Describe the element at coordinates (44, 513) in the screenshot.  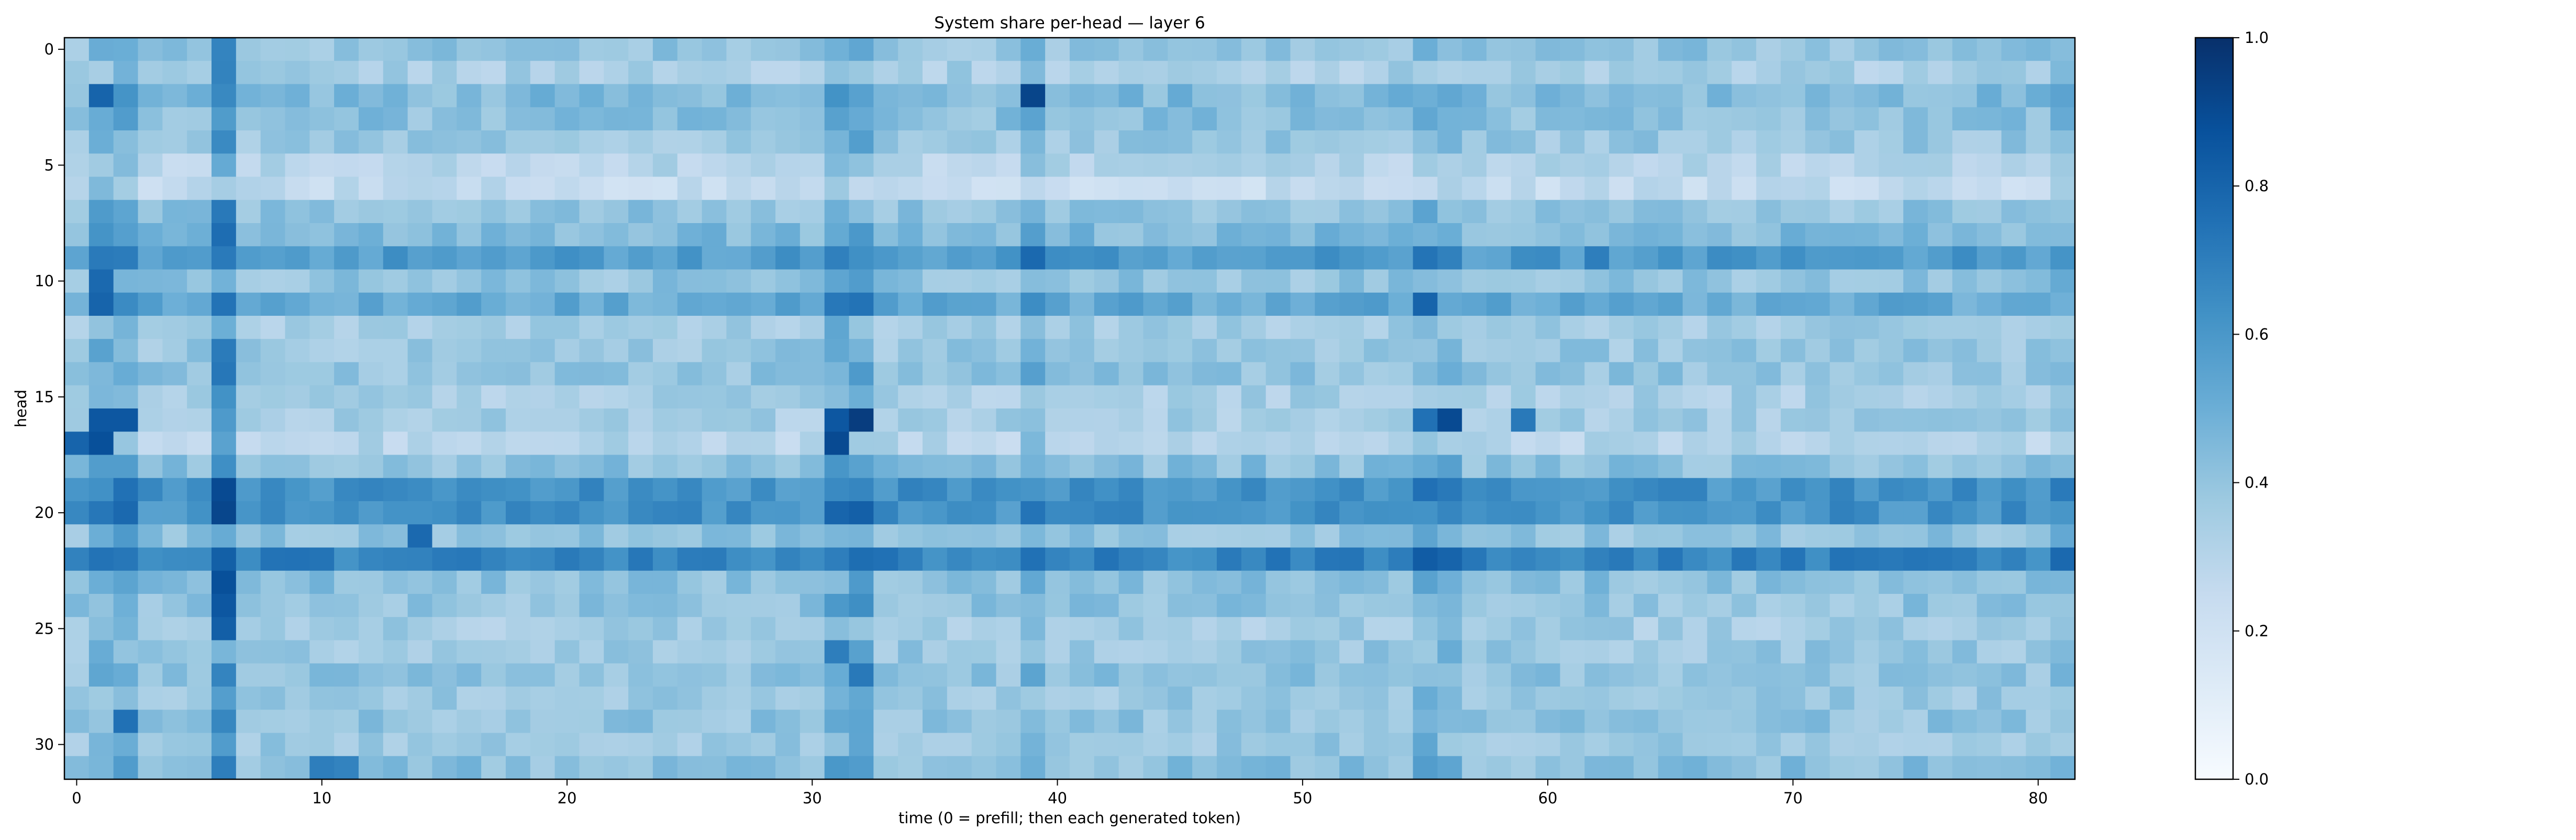
I see `y-tick-label: 20` at that location.